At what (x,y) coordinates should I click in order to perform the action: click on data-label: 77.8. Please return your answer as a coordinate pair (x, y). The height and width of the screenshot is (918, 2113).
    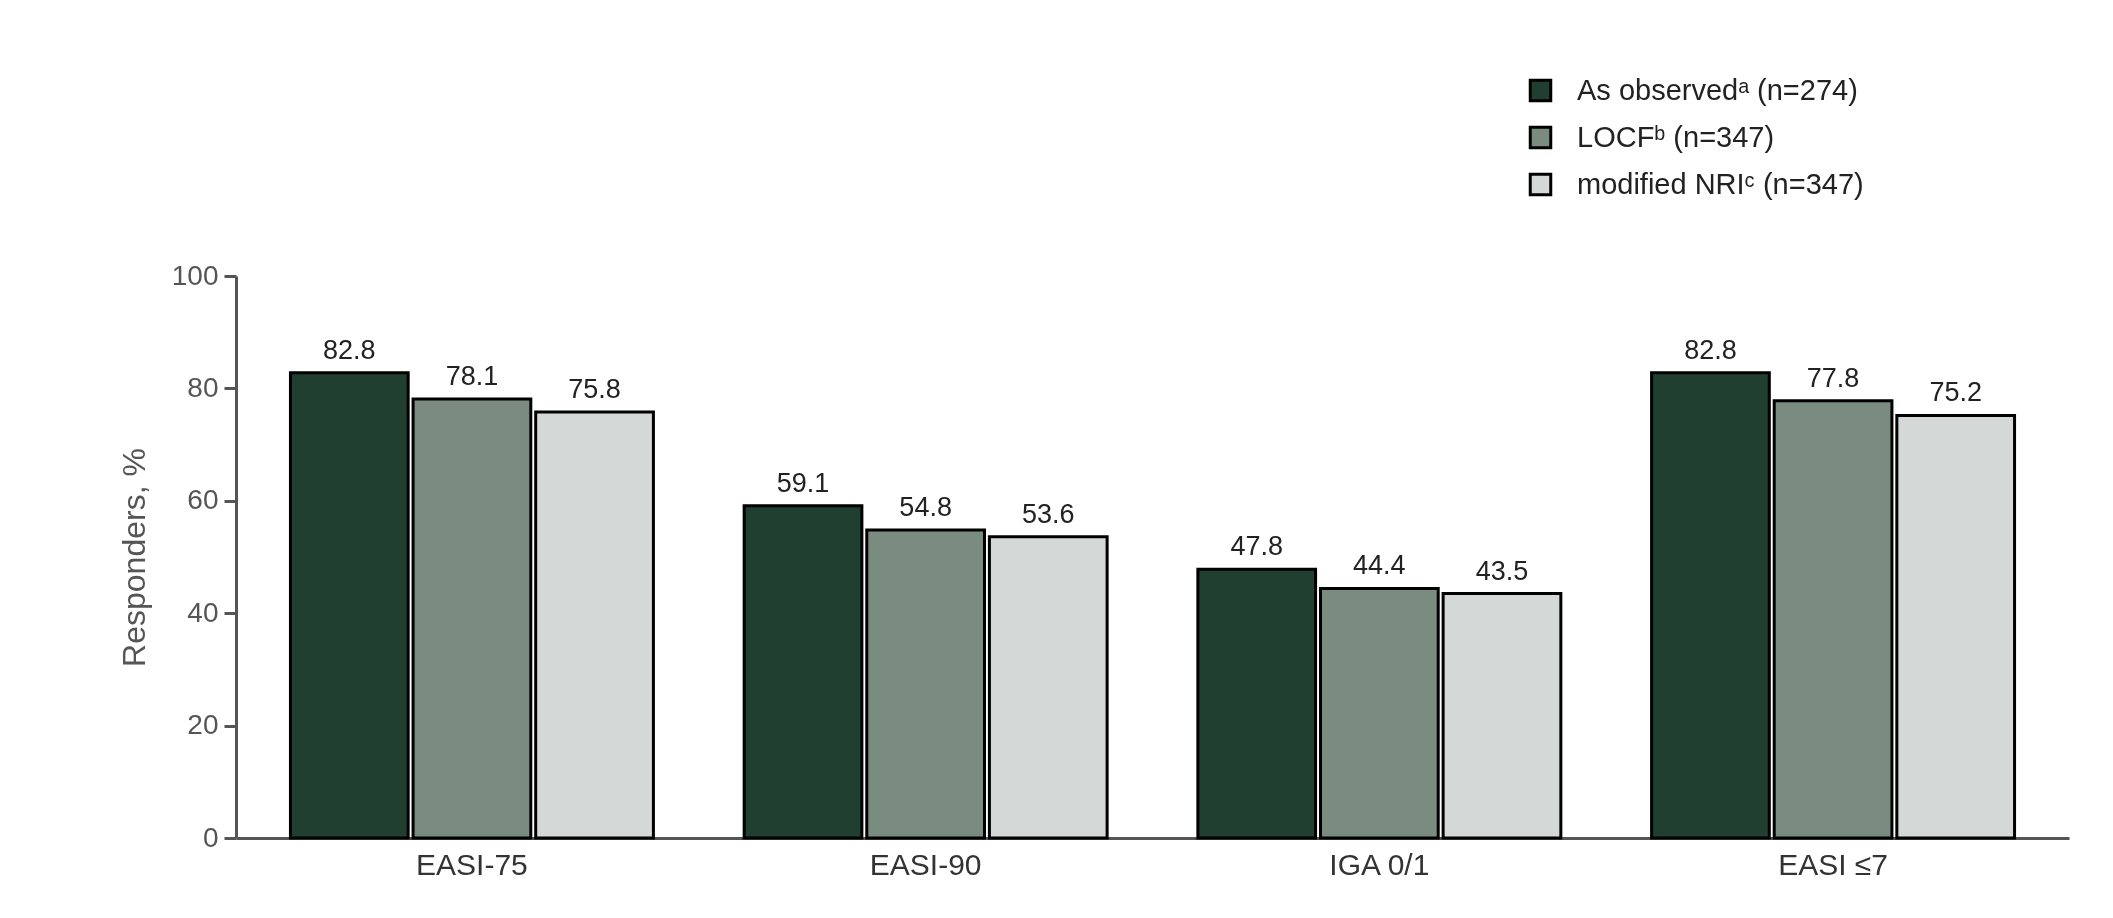
    Looking at the image, I should click on (1833, 377).